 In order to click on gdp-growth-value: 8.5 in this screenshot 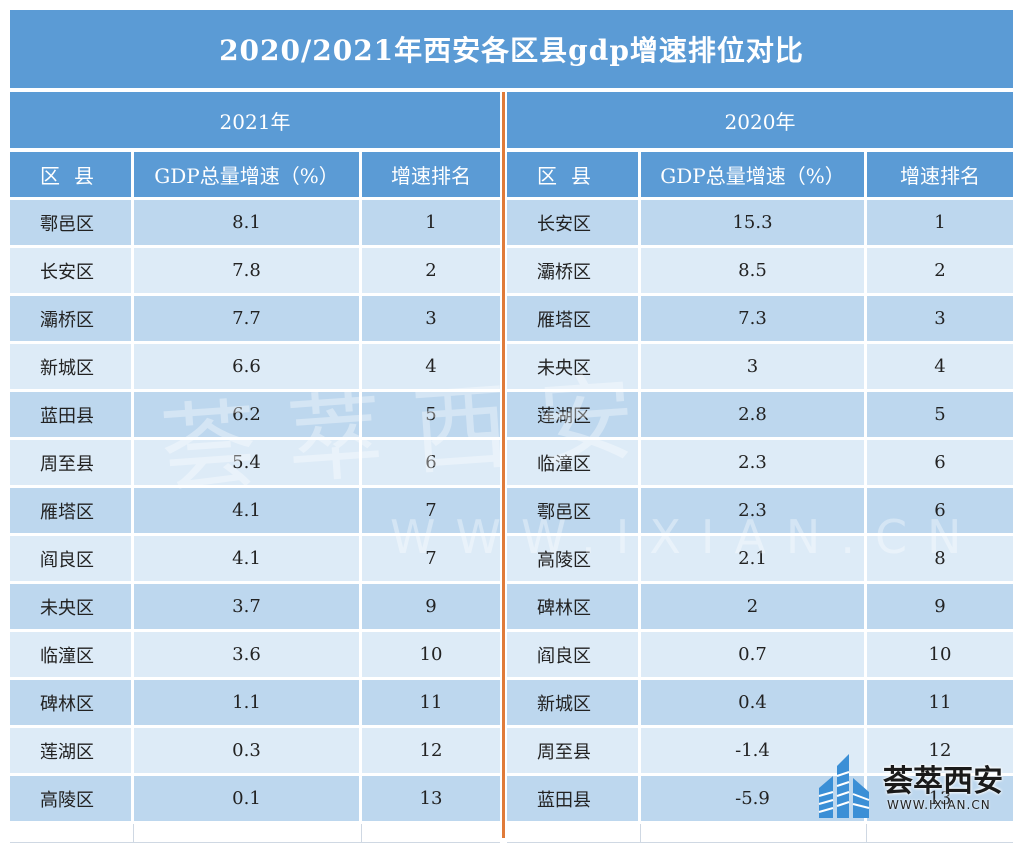, I will do `click(754, 272)`.